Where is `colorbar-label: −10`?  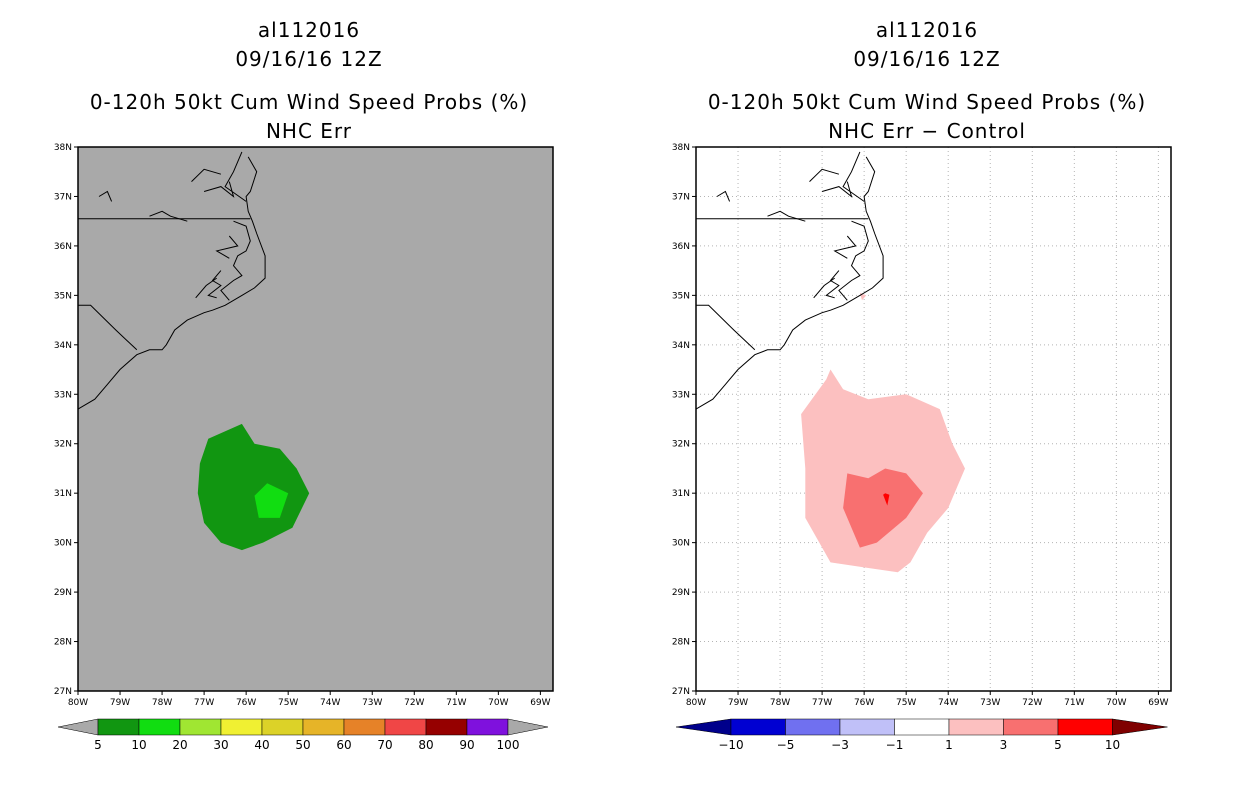 colorbar-label: −10 is located at coordinates (730, 745).